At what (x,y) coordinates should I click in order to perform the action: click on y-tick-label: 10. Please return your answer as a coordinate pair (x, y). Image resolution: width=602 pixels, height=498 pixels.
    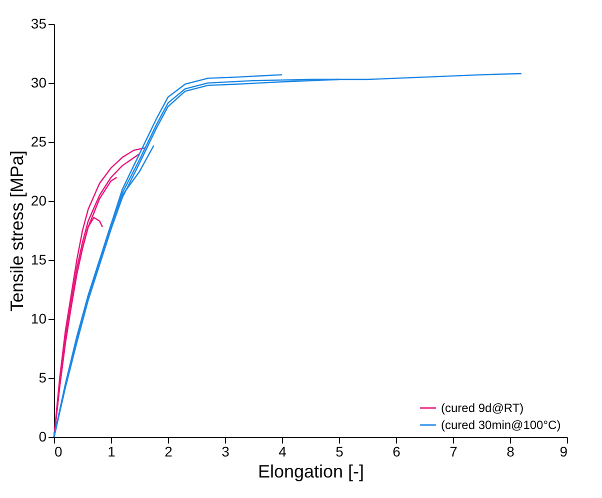
    Looking at the image, I should click on (38, 318).